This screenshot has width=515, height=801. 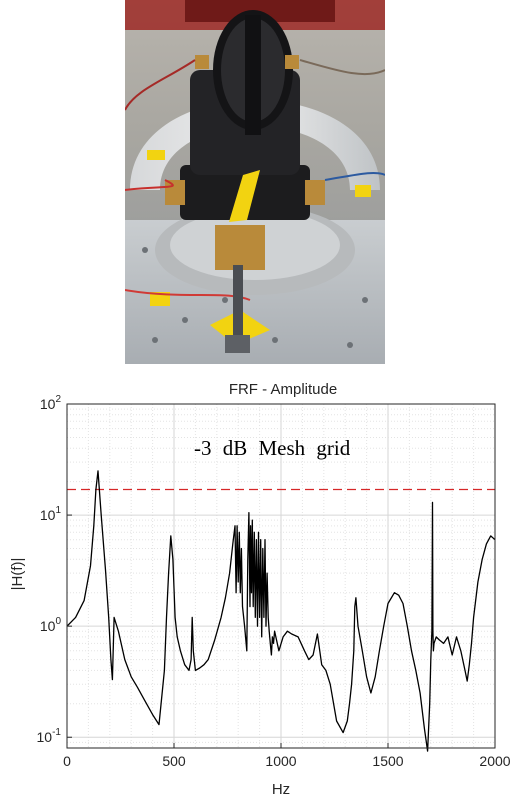 What do you see at coordinates (280, 761) in the screenshot?
I see `x-tick-label: 1000` at bounding box center [280, 761].